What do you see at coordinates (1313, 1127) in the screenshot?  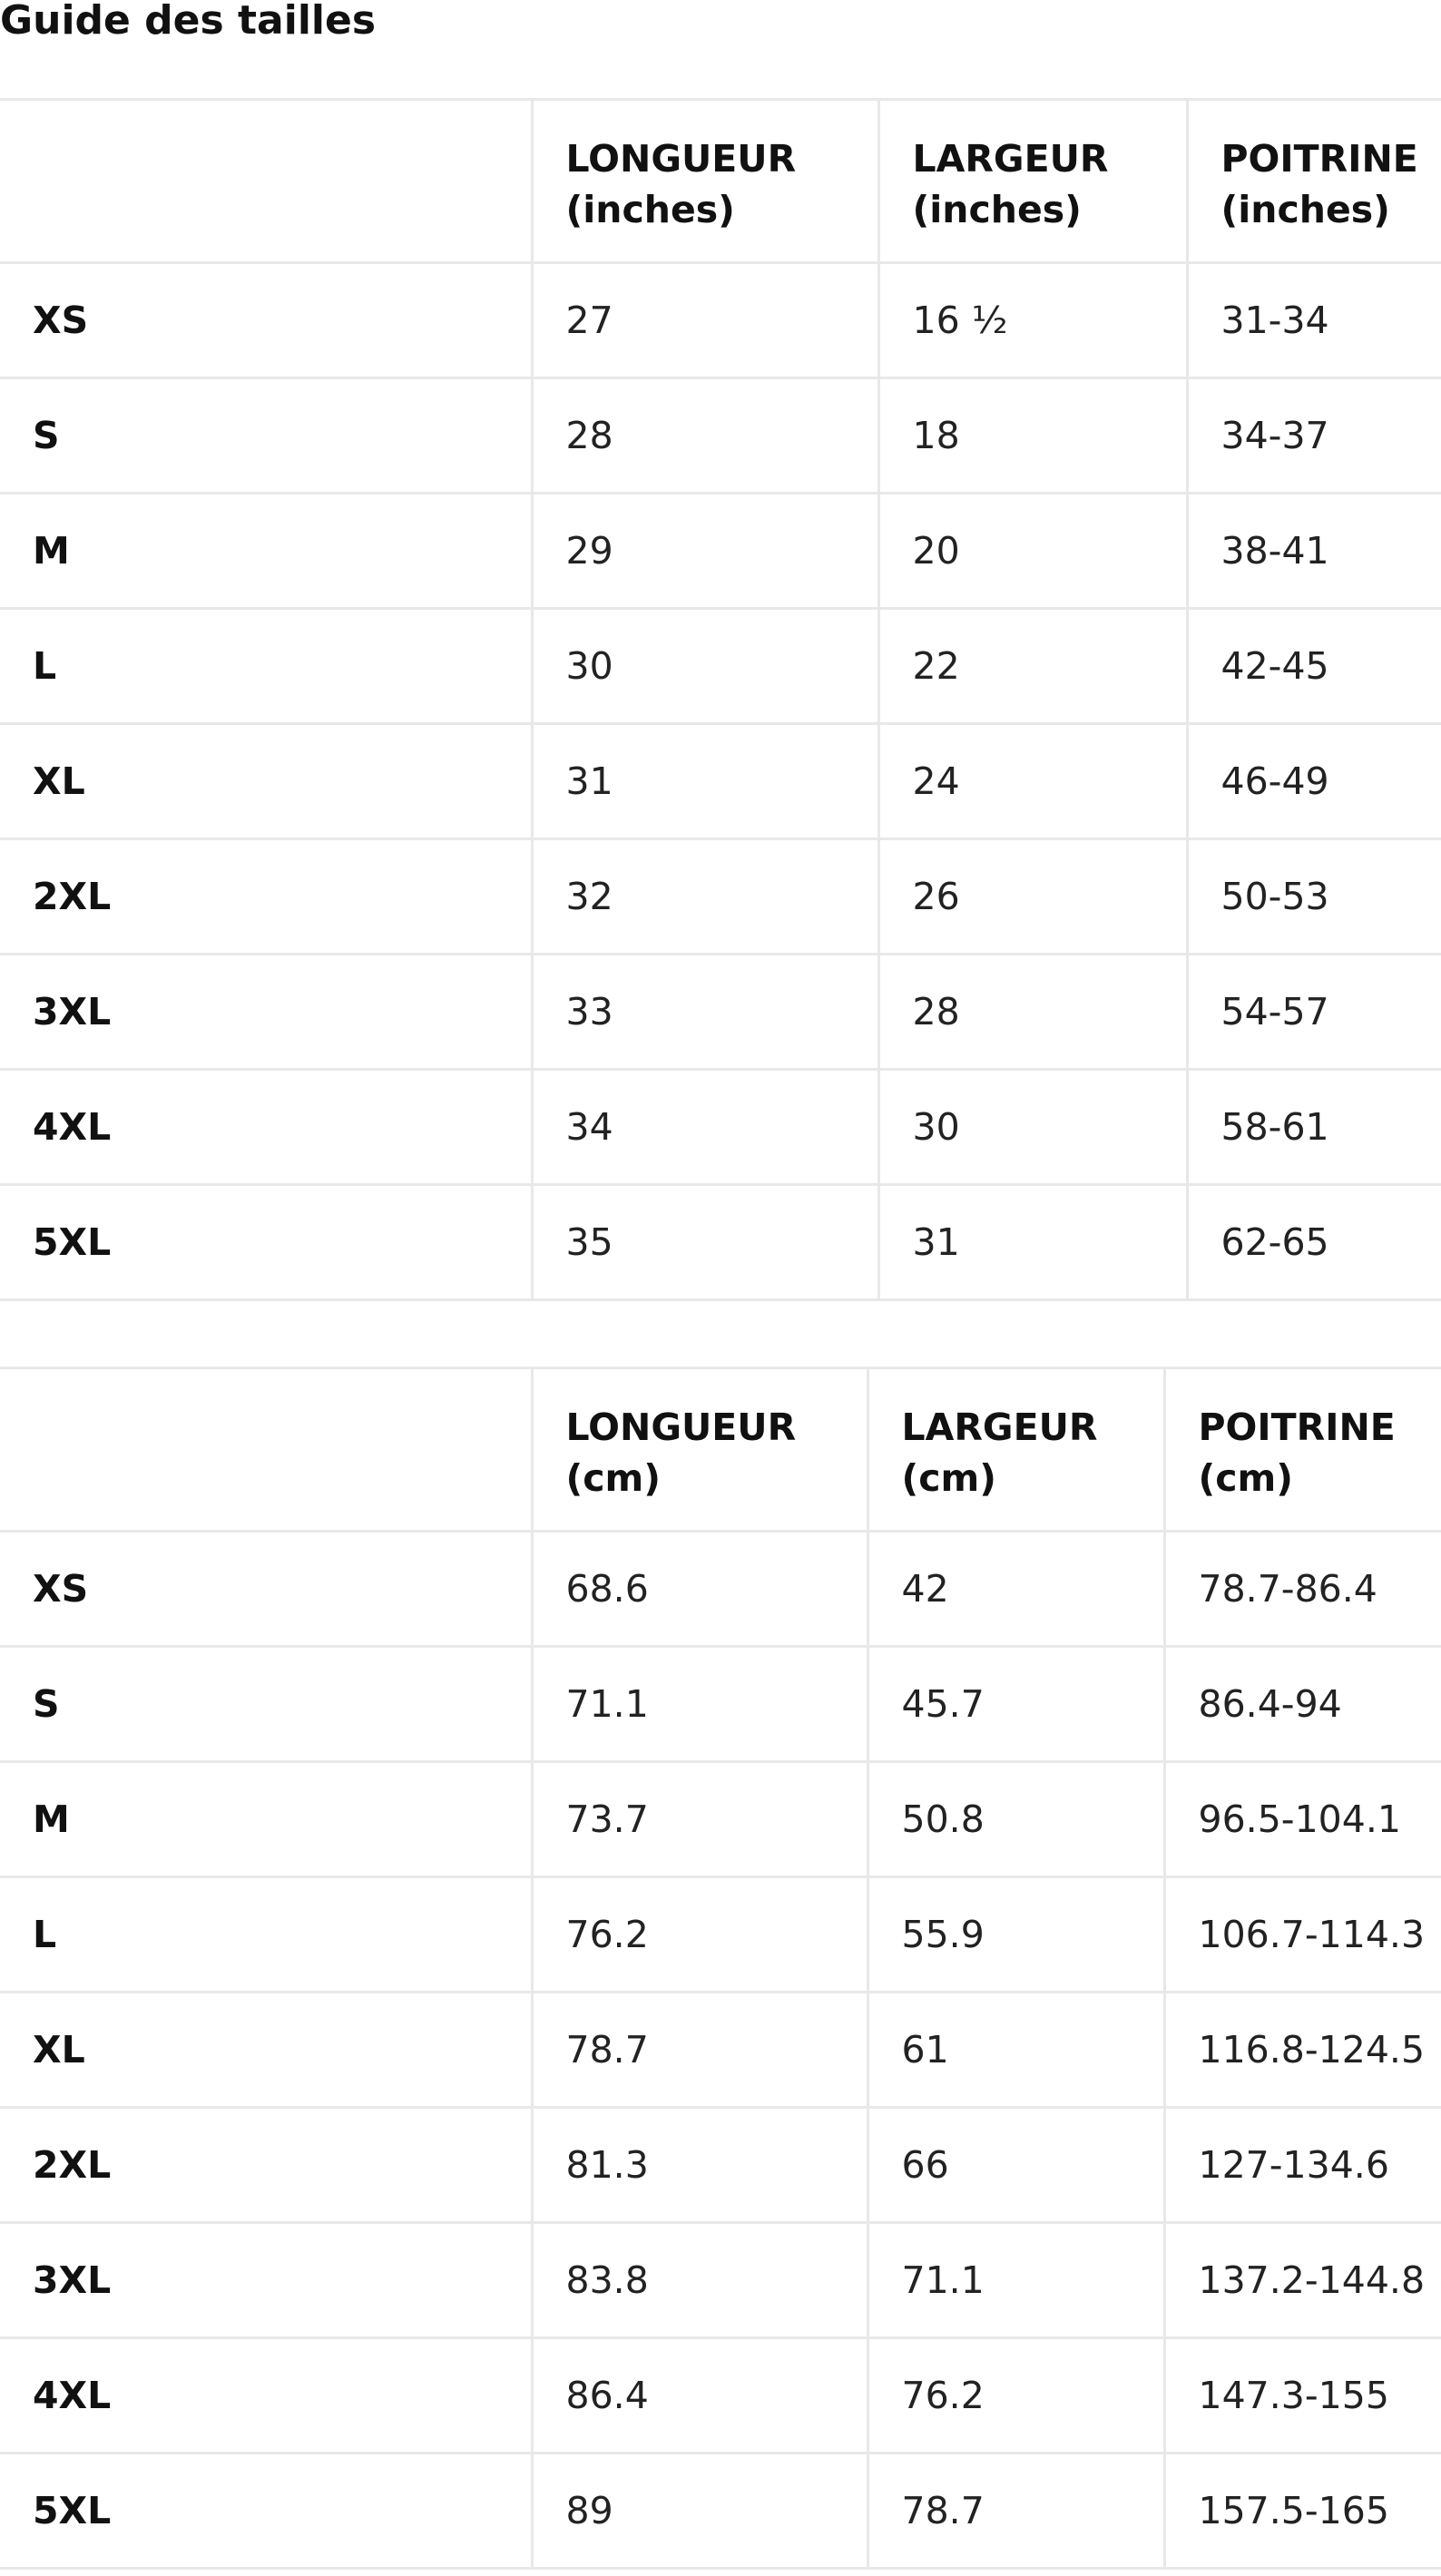 I see `chest-cell: 58-61` at bounding box center [1313, 1127].